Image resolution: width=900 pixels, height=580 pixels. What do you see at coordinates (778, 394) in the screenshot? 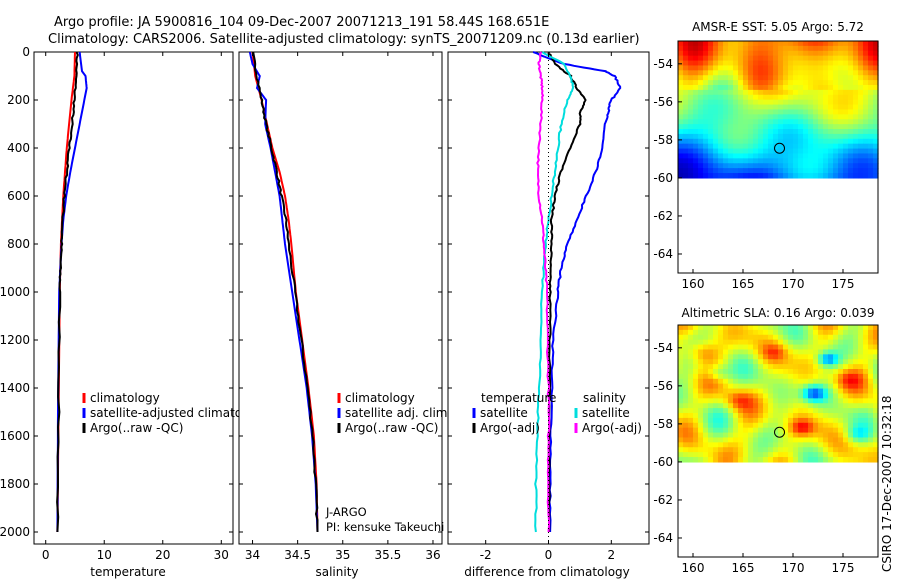
I see `sla-field` at bounding box center [778, 394].